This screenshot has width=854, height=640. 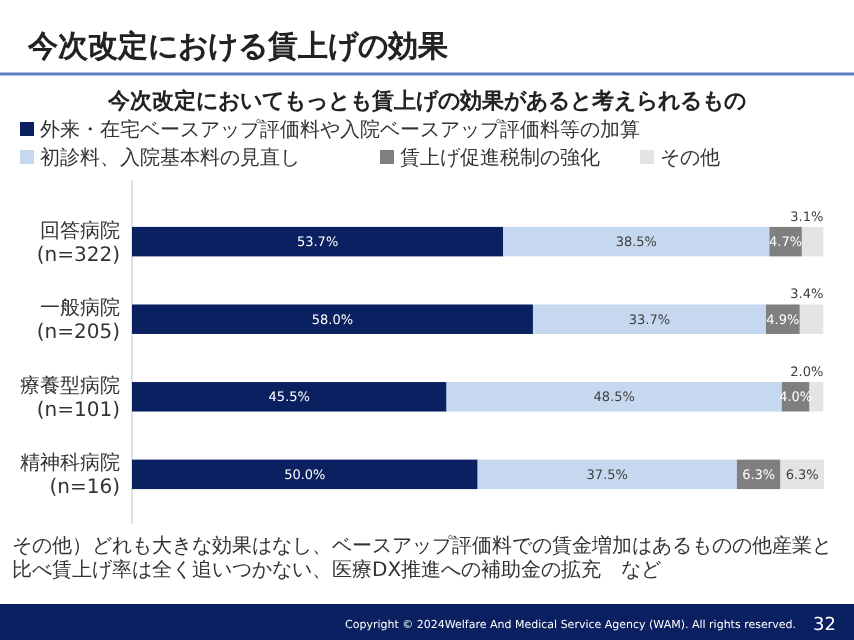 What do you see at coordinates (78, 320) in the screenshot?
I see `y-tick-label: 一般病院 (n=205)` at bounding box center [78, 320].